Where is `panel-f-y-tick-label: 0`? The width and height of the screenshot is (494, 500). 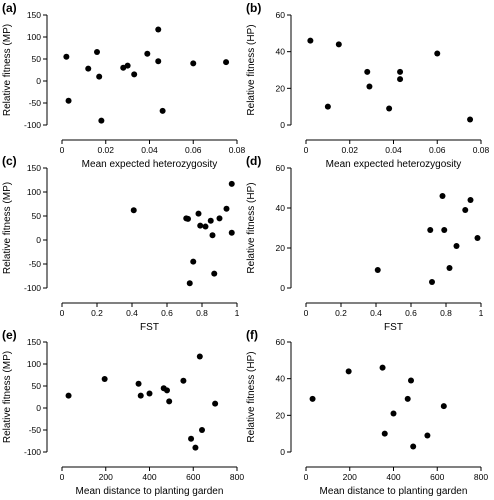
panel-f-y-tick-label: 0 is located at coordinates (282, 452).